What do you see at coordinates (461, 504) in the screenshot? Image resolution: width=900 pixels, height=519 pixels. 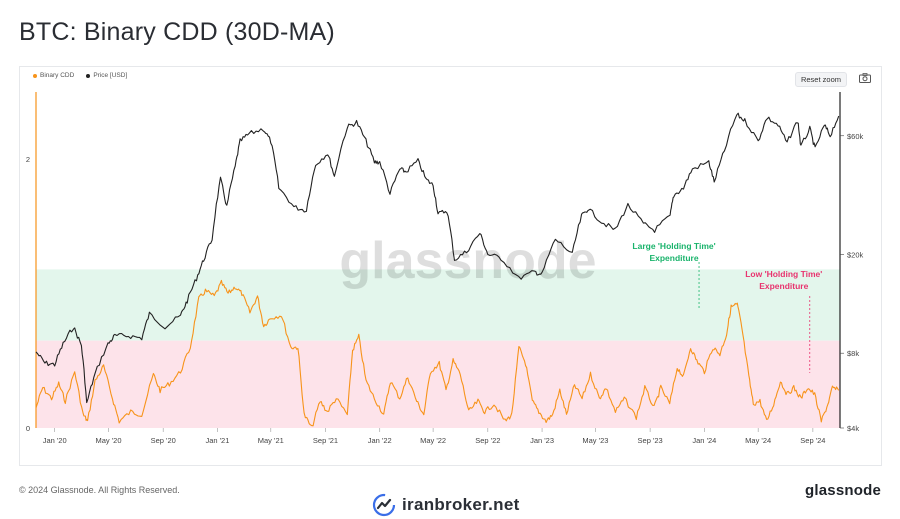 I see `iranbroker-site-text: iranbroker.net` at bounding box center [461, 504].